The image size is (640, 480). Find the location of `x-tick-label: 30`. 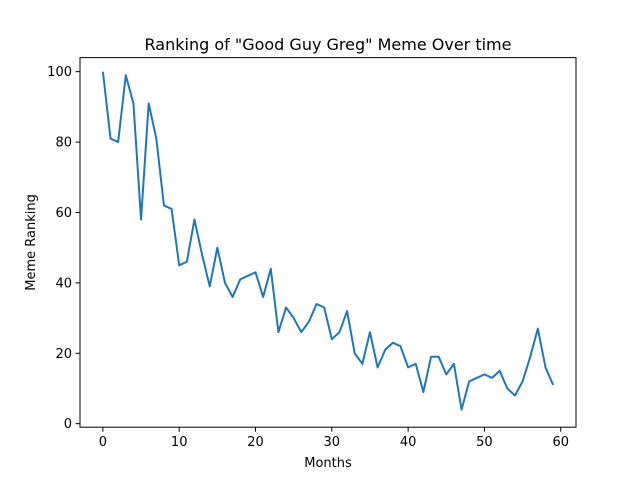

x-tick-label: 30 is located at coordinates (332, 442).